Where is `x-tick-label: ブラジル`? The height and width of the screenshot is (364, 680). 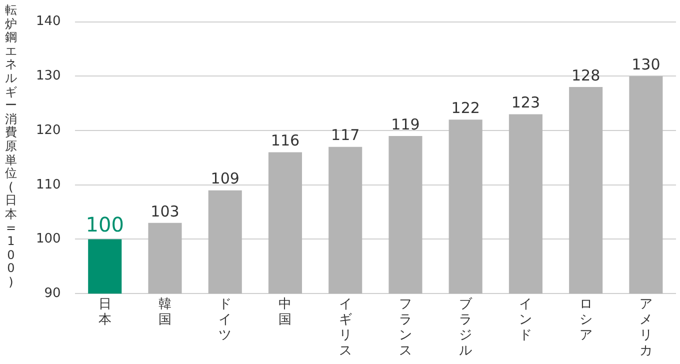 x-tick-label: ブラジル is located at coordinates (466, 327).